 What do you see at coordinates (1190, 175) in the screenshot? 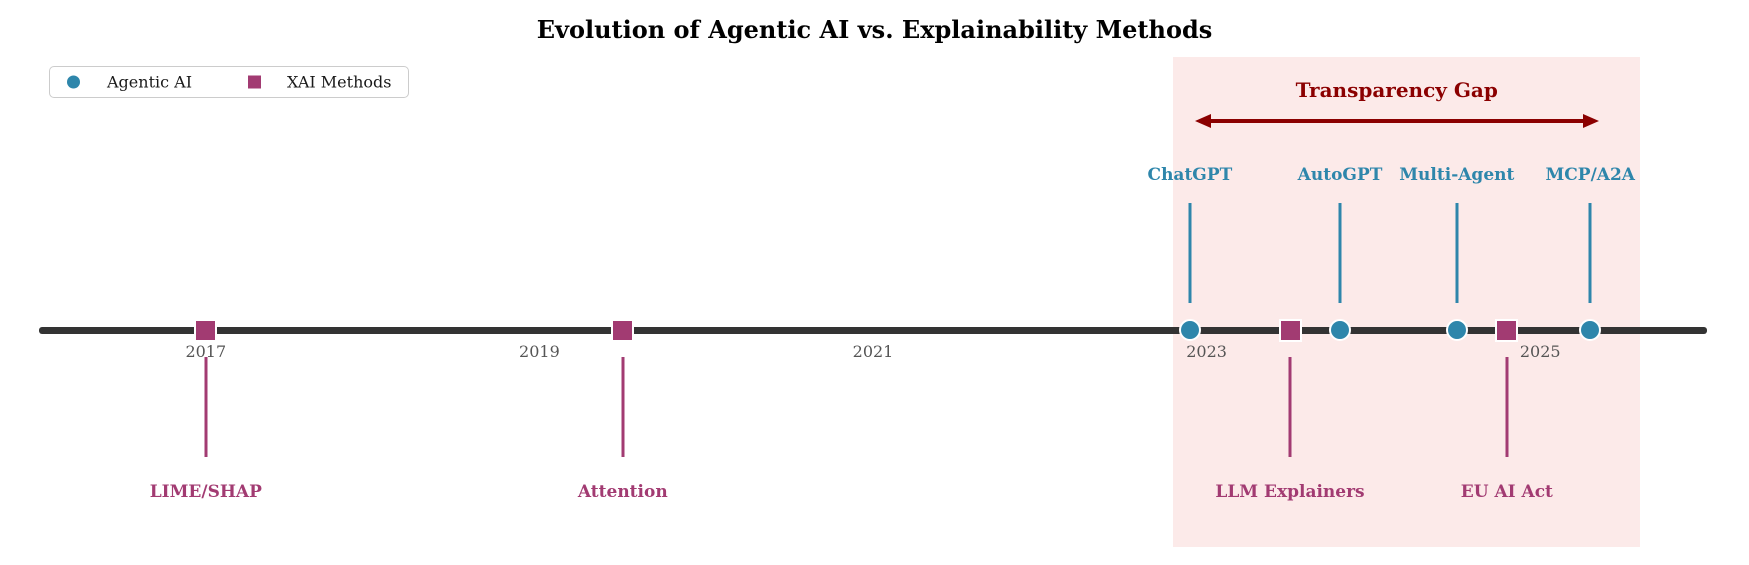
I see `event-label-chatgpt: ChatGPT` at bounding box center [1190, 175].